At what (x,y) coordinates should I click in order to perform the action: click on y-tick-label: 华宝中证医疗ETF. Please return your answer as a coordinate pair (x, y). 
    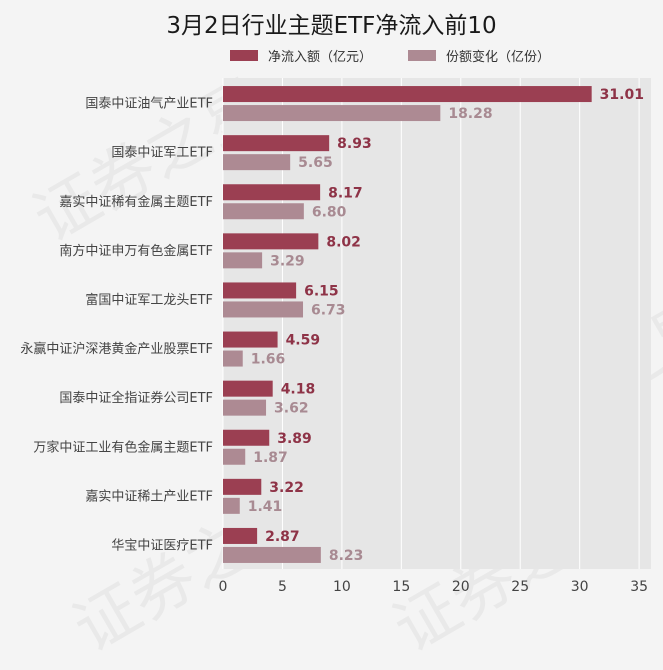
    Looking at the image, I should click on (162, 545).